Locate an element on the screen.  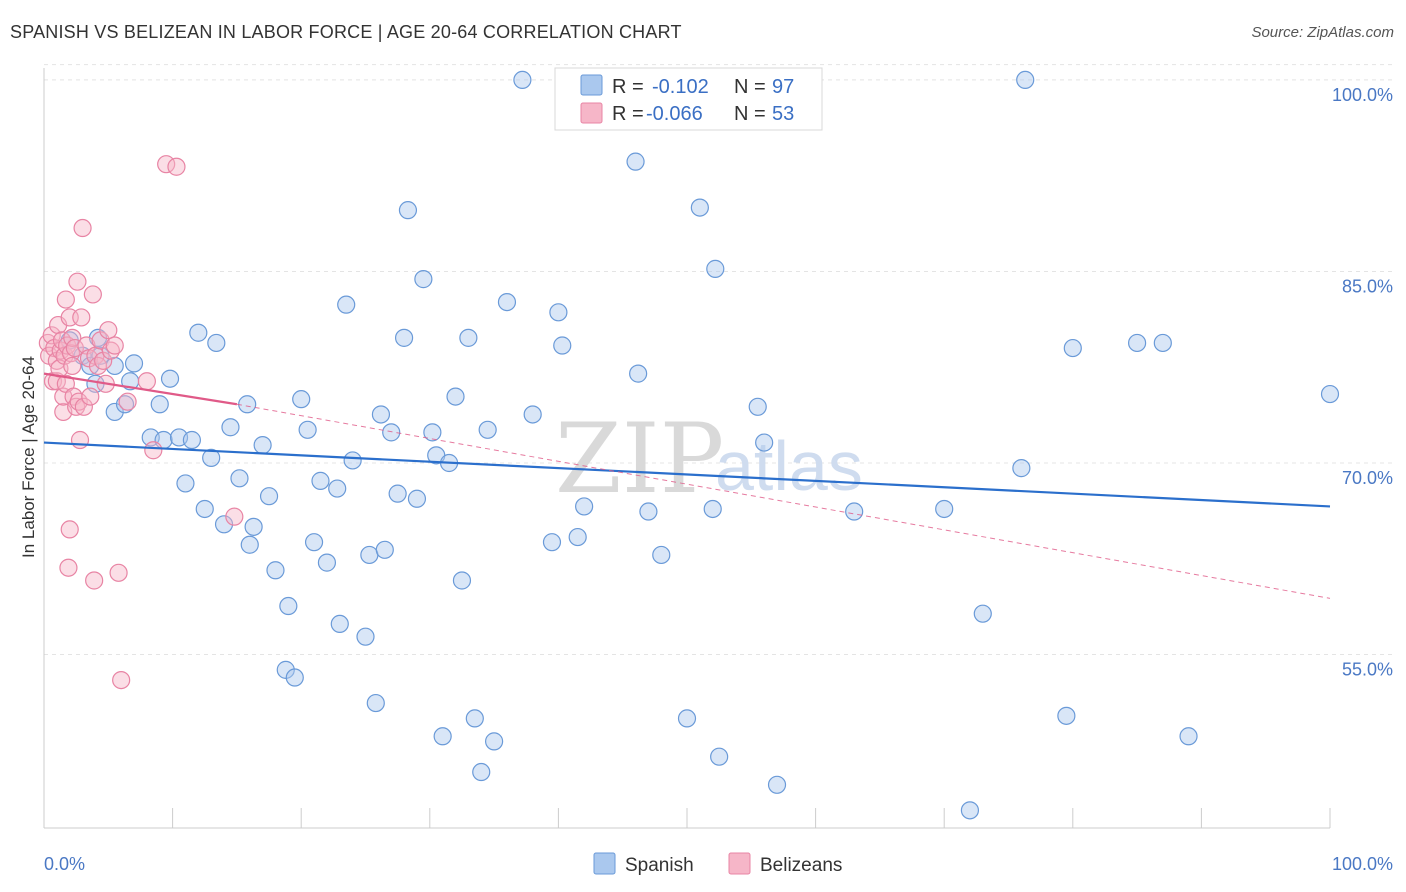
belizean-trend-line is located at coordinates (140, 389).